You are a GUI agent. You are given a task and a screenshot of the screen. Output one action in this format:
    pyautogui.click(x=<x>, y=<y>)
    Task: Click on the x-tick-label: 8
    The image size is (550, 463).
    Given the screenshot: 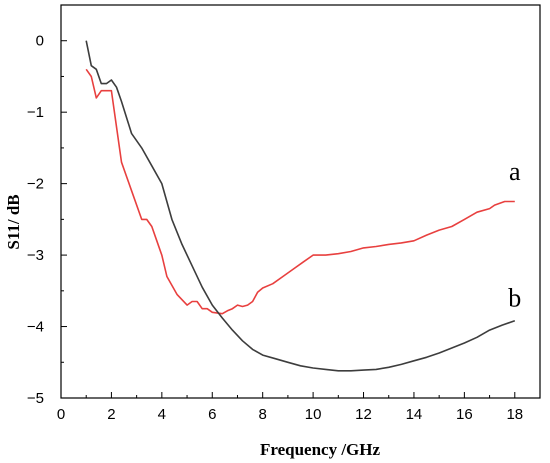 What is the action you would take?
    pyautogui.click(x=263, y=414)
    